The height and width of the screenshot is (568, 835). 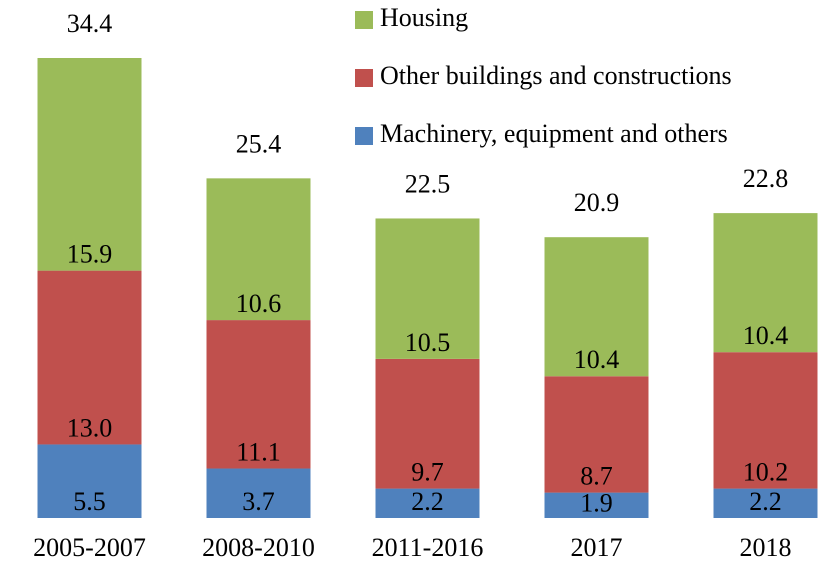 I want to click on x-tick-label: 2011-2016, so click(x=428, y=547).